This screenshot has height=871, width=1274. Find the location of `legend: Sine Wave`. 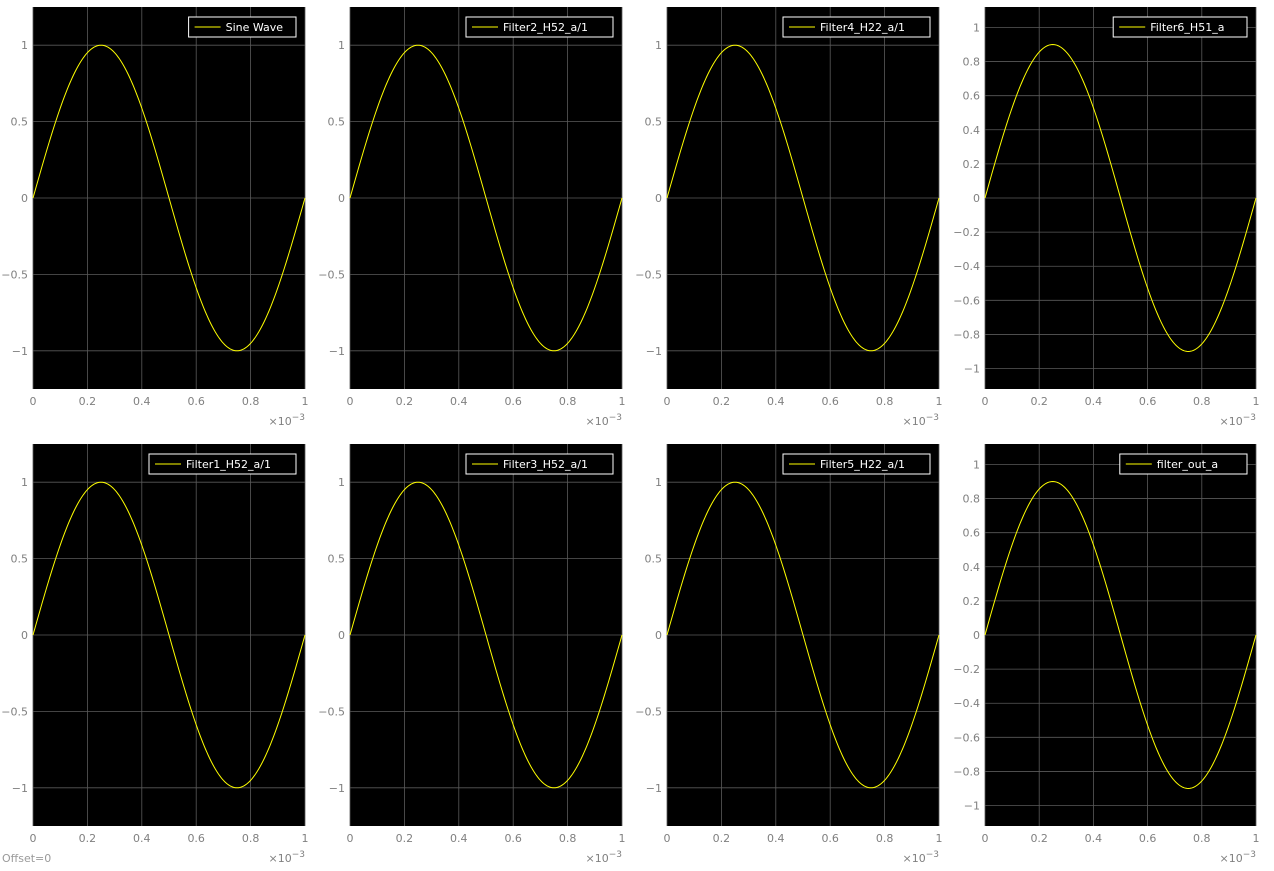

legend: Sine Wave is located at coordinates (242, 27).